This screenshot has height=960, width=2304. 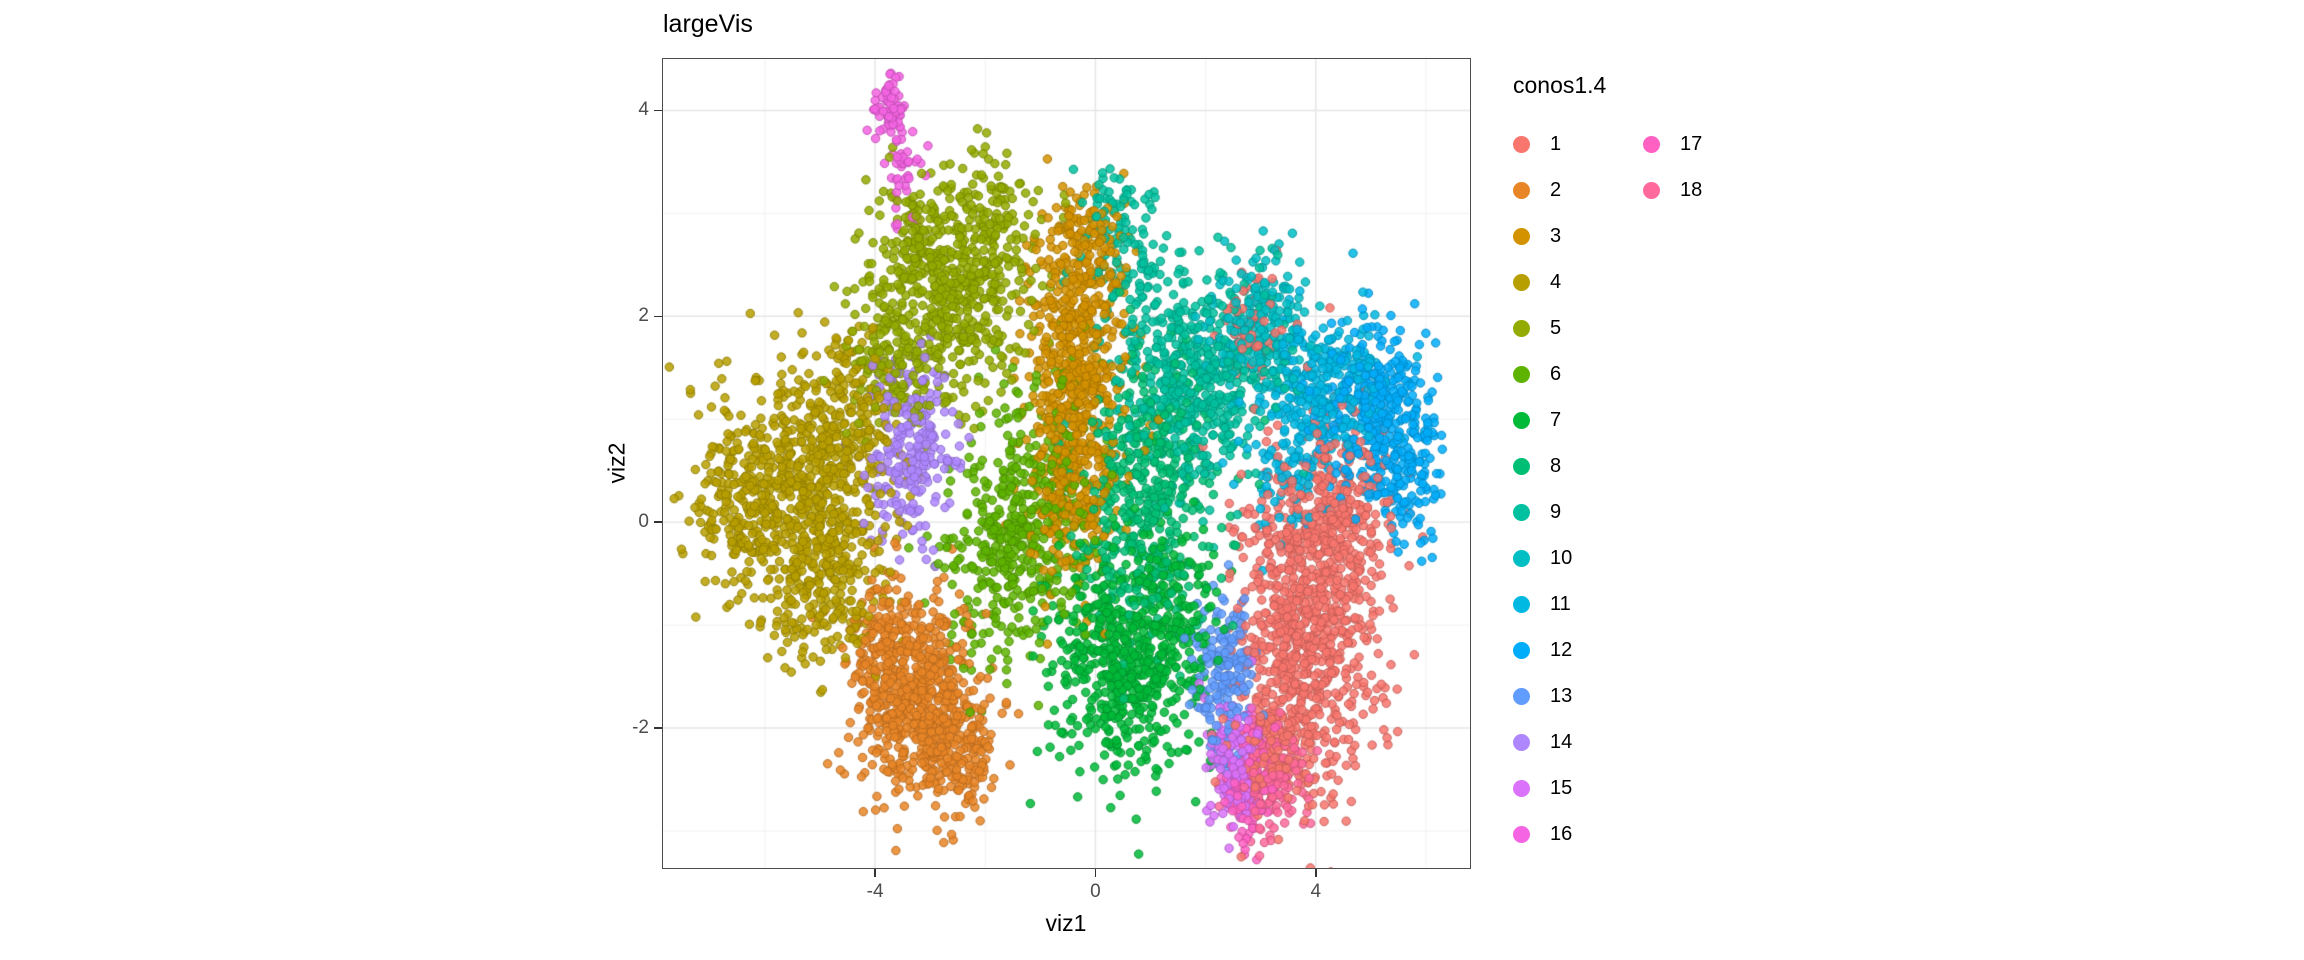 What do you see at coordinates (643, 110) in the screenshot?
I see `y-tick-label: 4` at bounding box center [643, 110].